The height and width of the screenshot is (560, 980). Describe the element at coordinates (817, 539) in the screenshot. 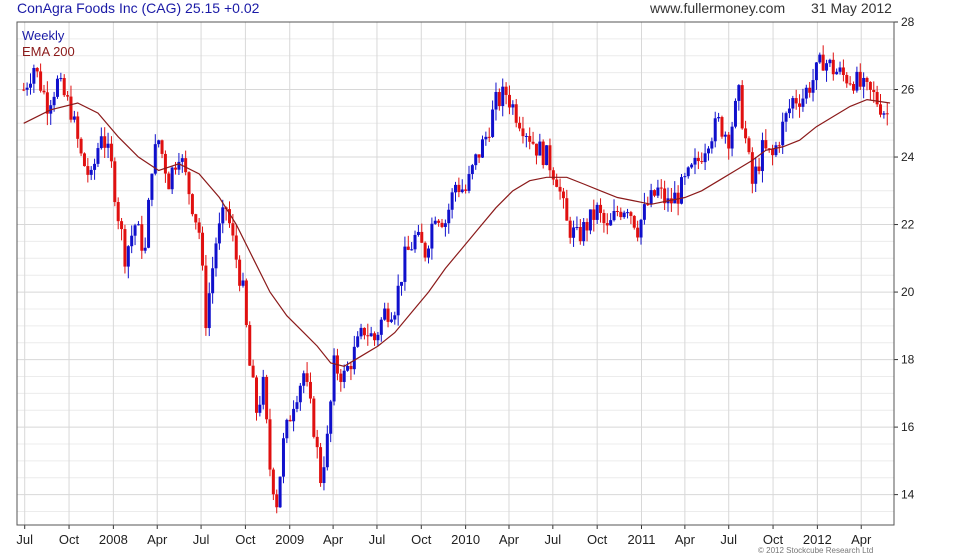

I see `x-tick-label: 2012` at that location.